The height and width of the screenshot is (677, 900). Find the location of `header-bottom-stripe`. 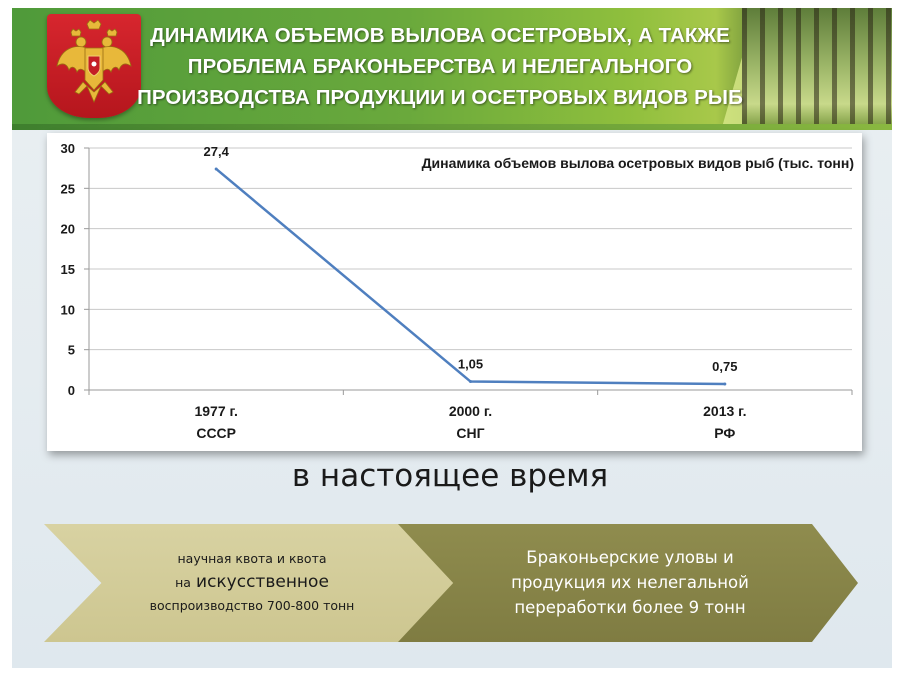

header-bottom-stripe is located at coordinates (452, 127).